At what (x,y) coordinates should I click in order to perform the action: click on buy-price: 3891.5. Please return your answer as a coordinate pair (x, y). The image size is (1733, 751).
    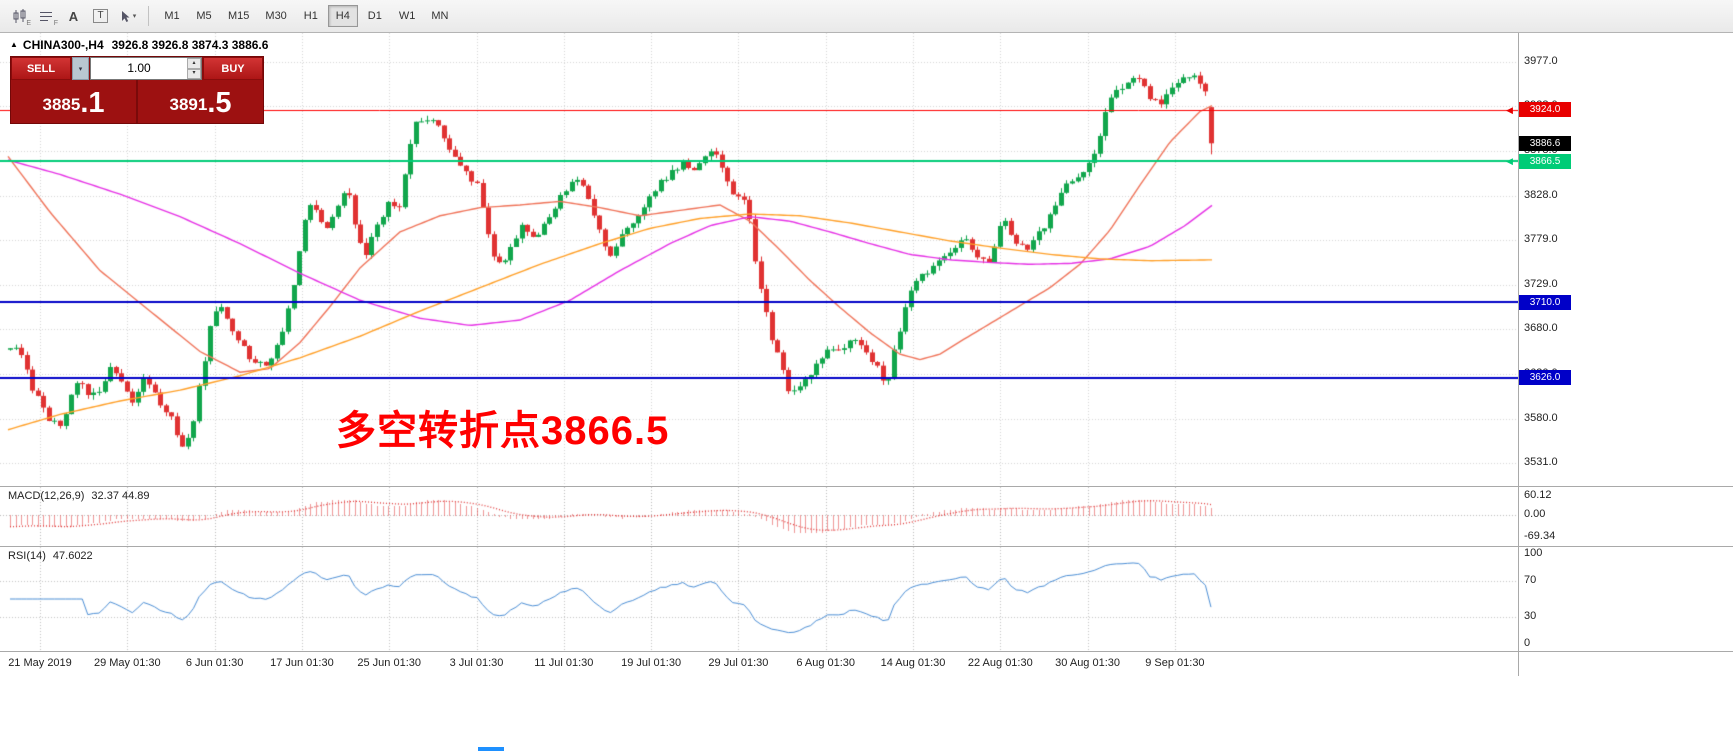
    Looking at the image, I should click on (199, 101).